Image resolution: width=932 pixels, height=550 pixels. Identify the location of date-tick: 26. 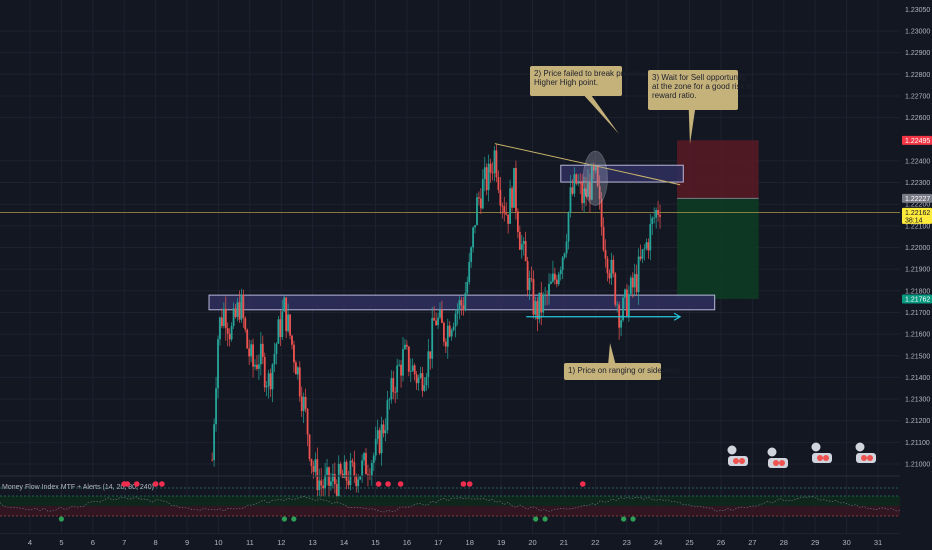
(721, 542).